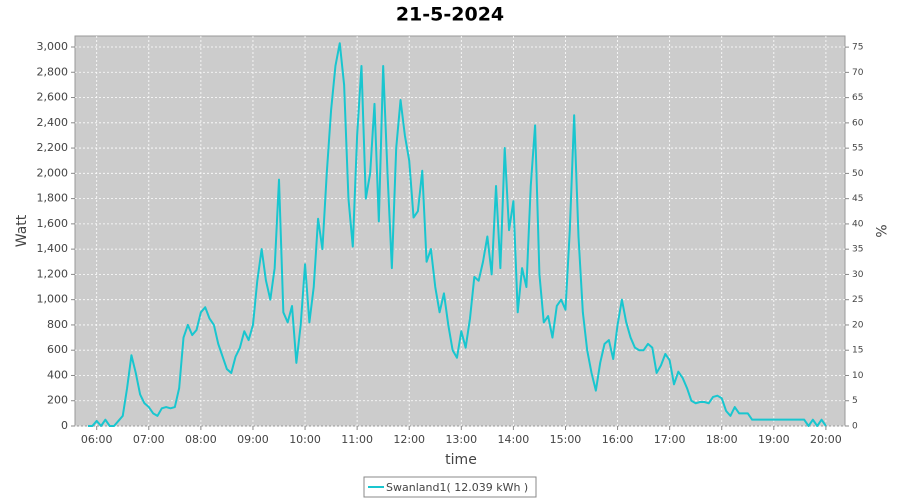  What do you see at coordinates (826, 439) in the screenshot?
I see `x-tick-label: 20:00` at bounding box center [826, 439].